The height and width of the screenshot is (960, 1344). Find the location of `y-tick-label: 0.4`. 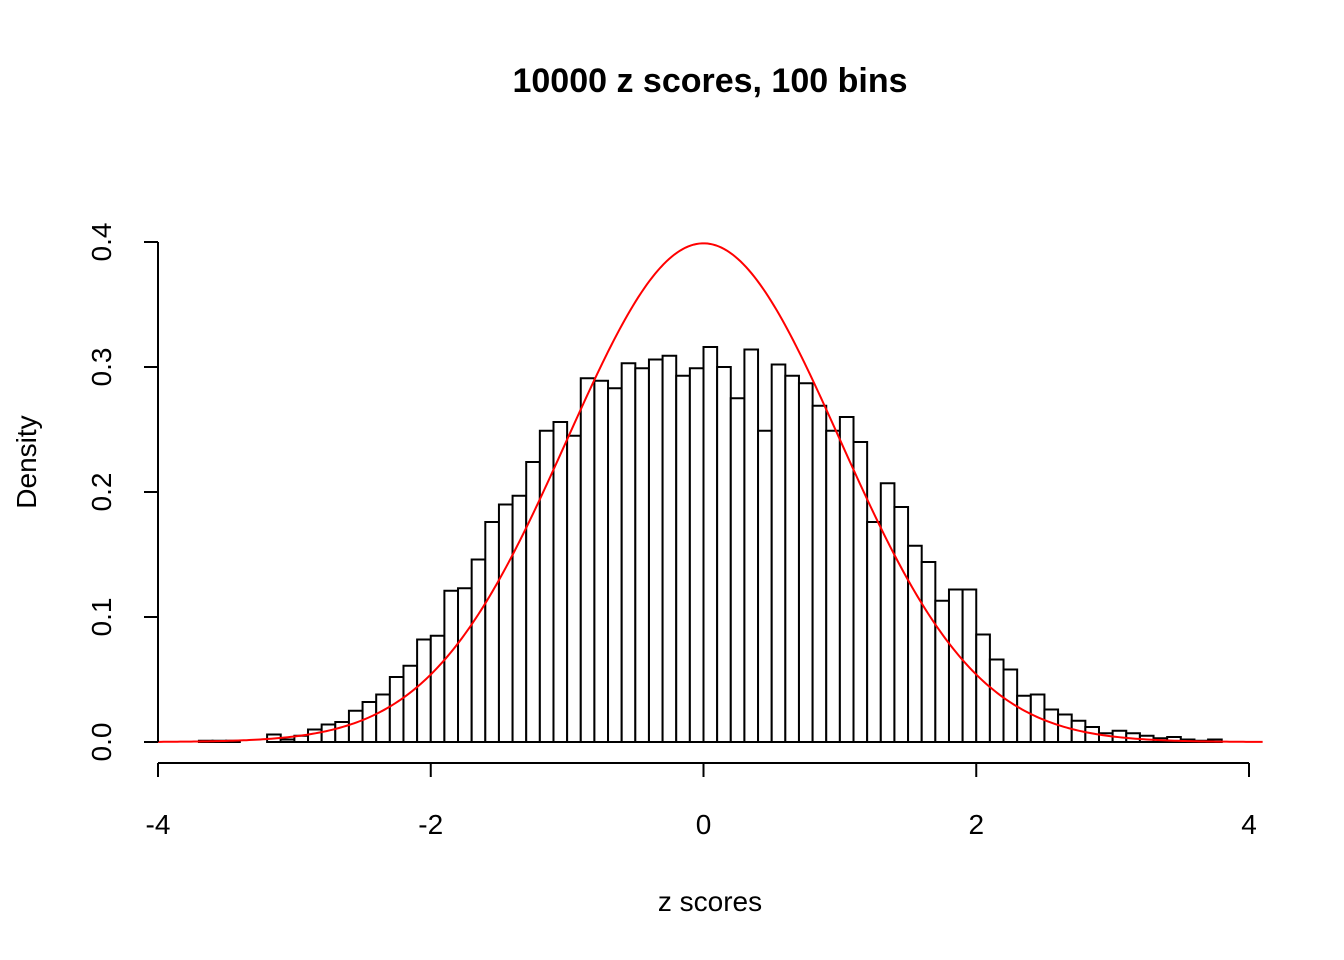

y-tick-label: 0.4 is located at coordinates (101, 242).